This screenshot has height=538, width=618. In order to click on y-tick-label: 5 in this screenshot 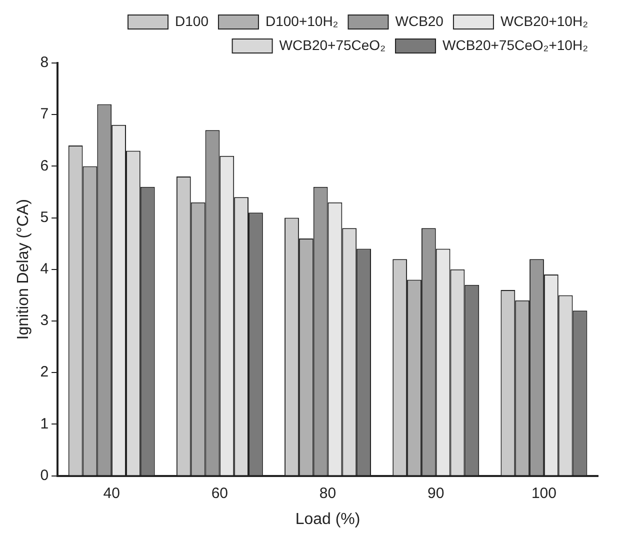, I will do `click(44, 217)`.